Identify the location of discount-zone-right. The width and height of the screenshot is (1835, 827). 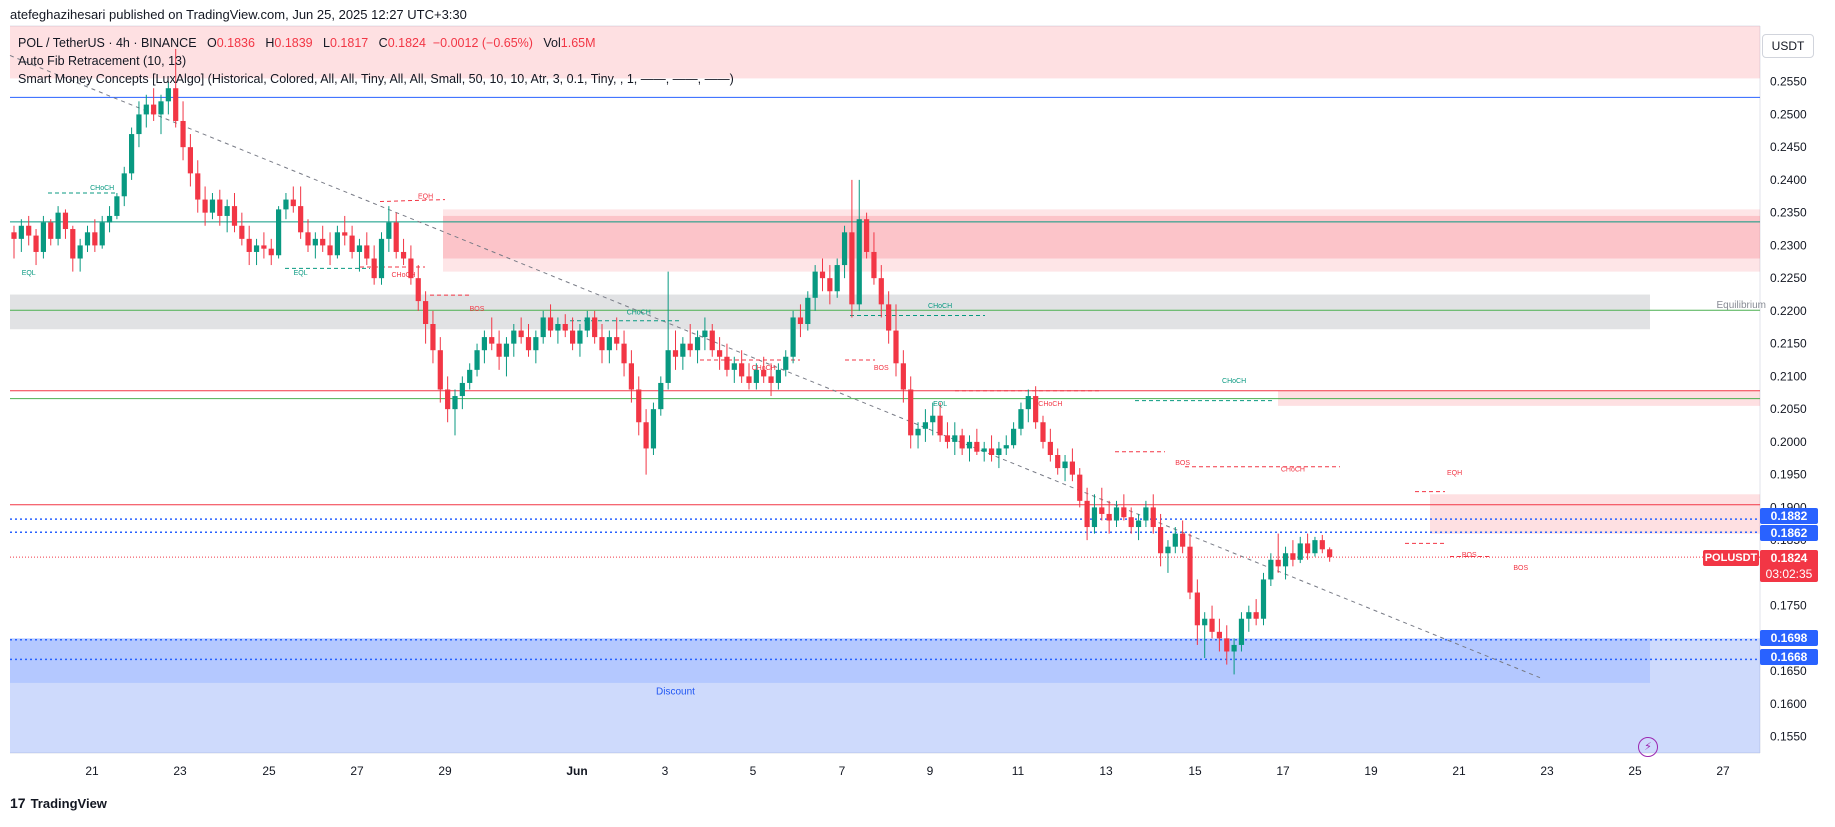
(1705, 660).